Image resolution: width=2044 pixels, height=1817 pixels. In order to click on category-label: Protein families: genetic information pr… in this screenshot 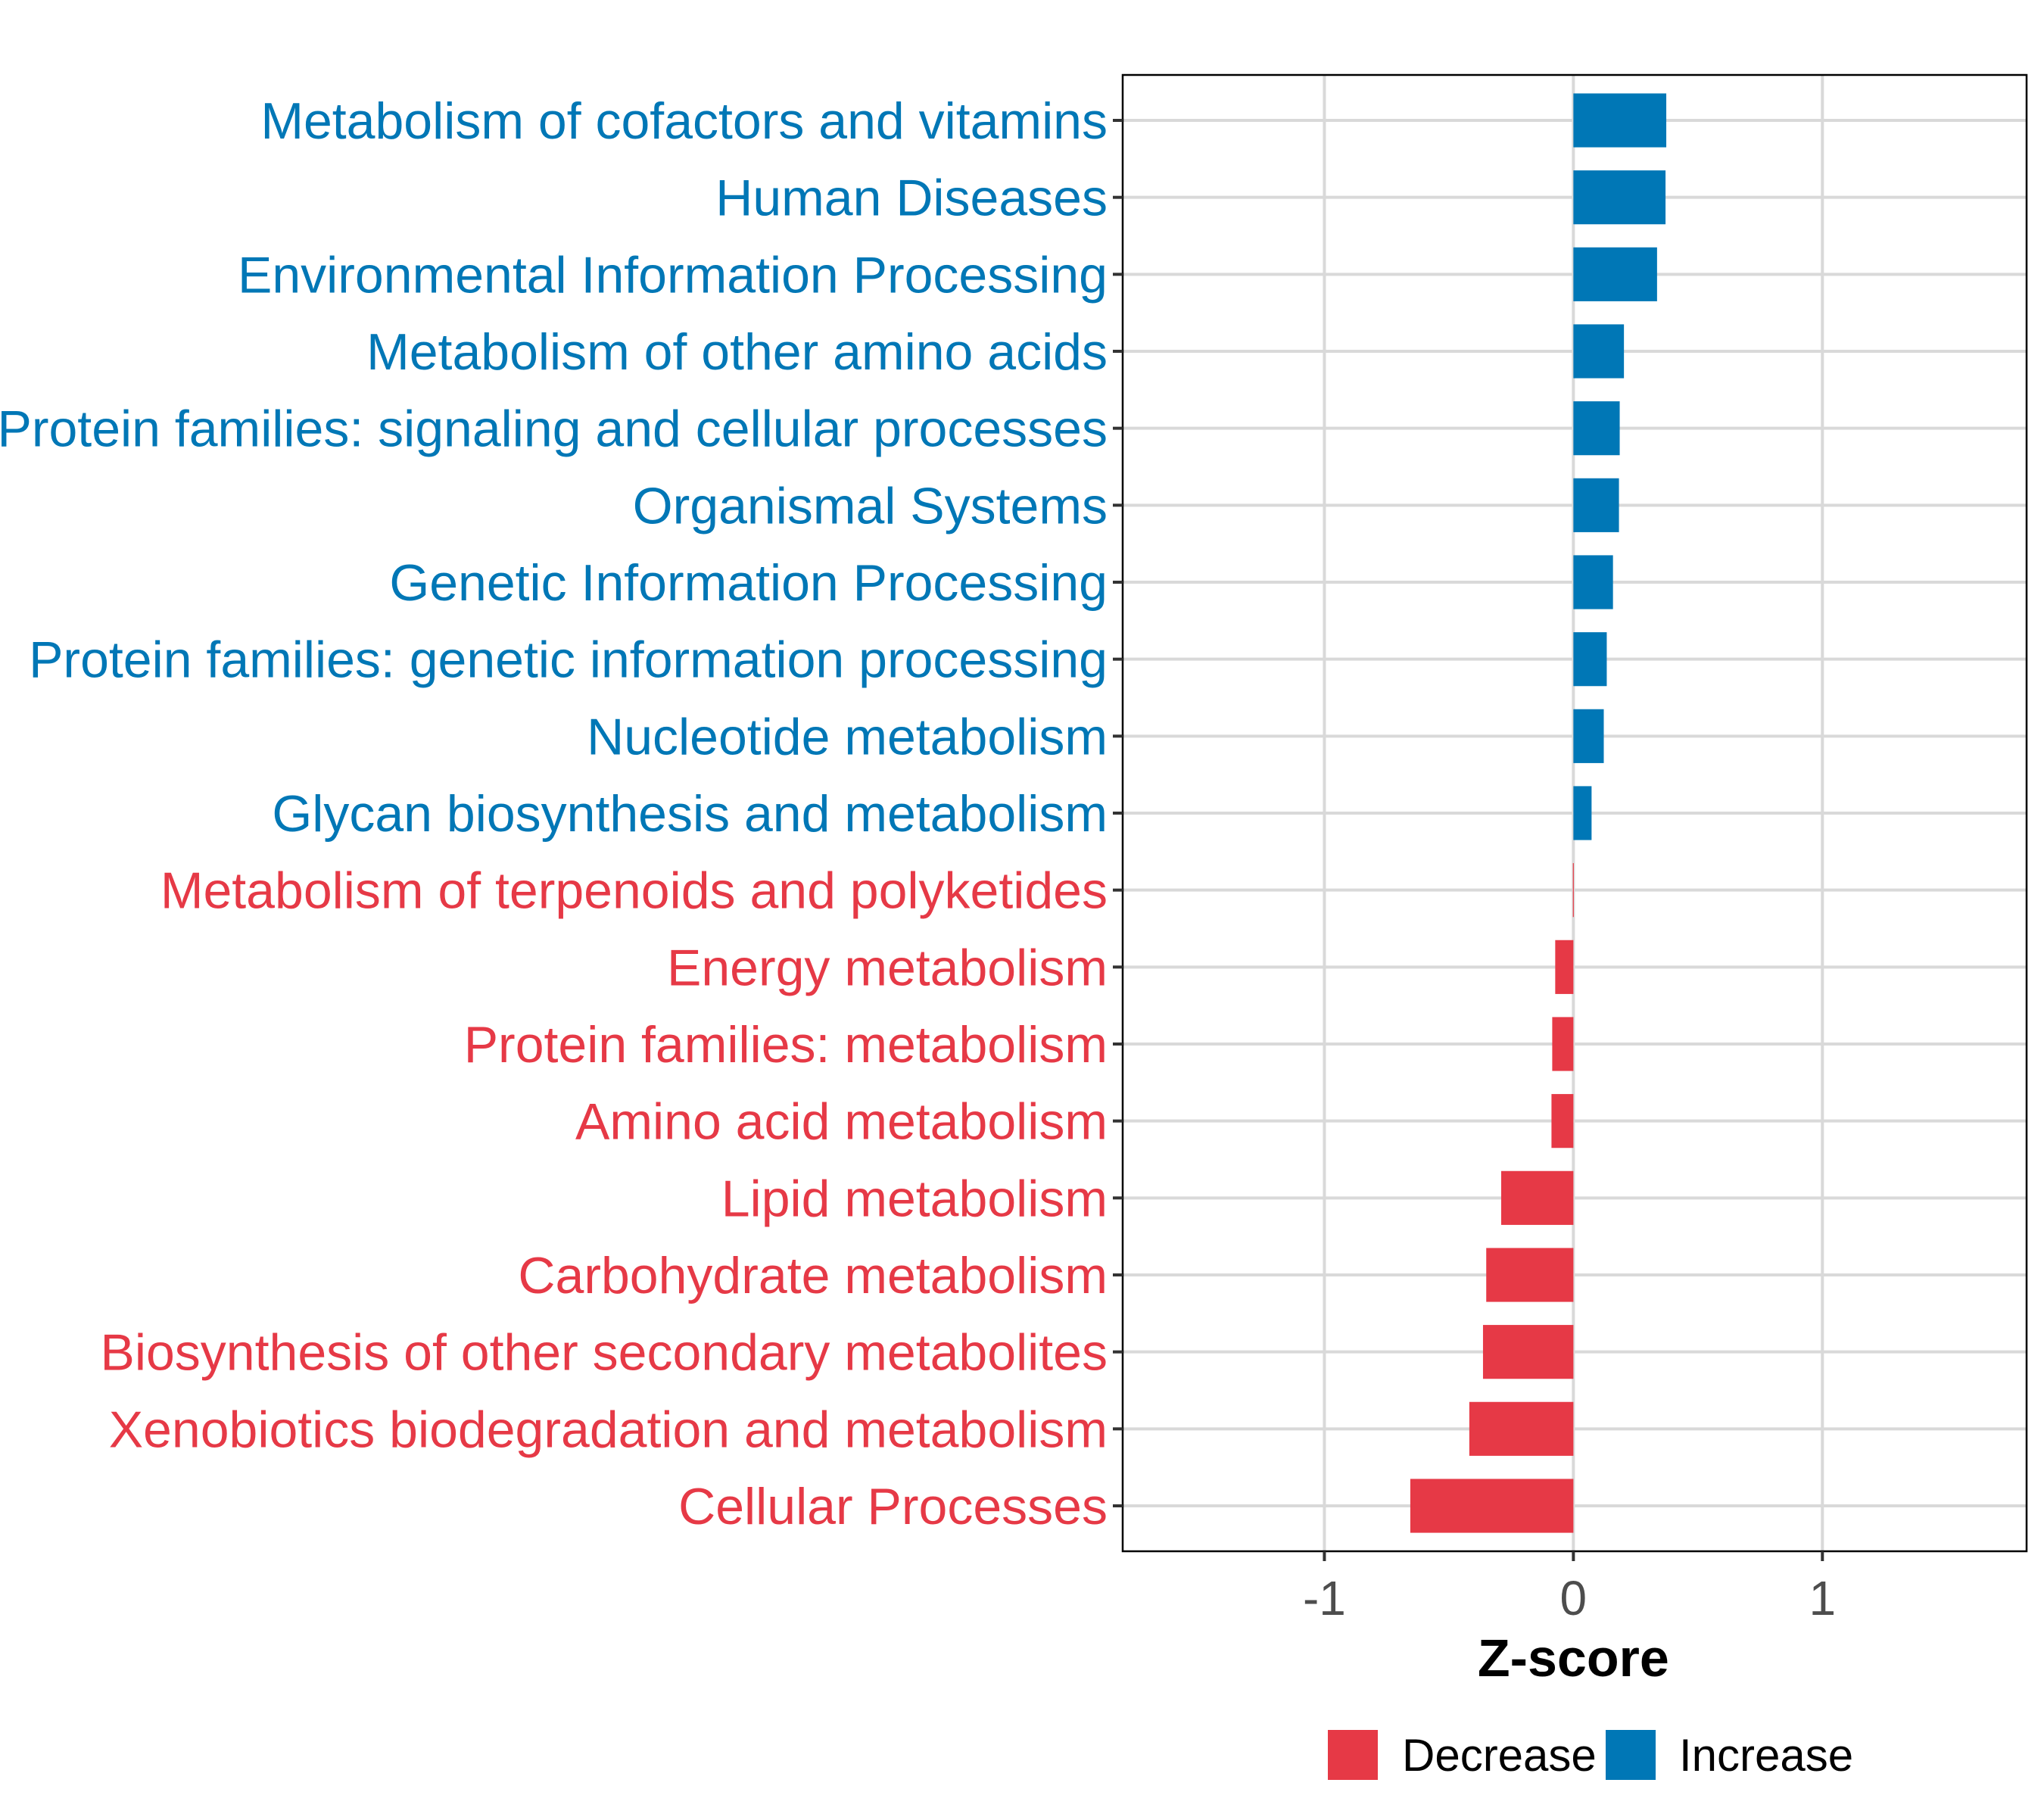, I will do `click(568, 660)`.